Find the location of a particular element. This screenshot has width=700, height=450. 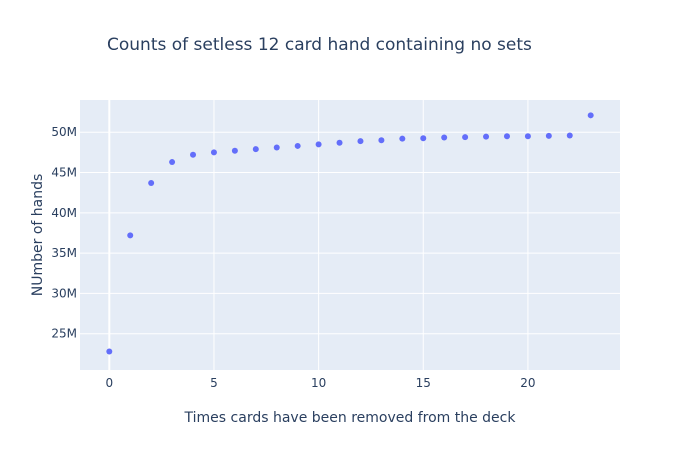

y-tick-label: 50M is located at coordinates (64, 132).